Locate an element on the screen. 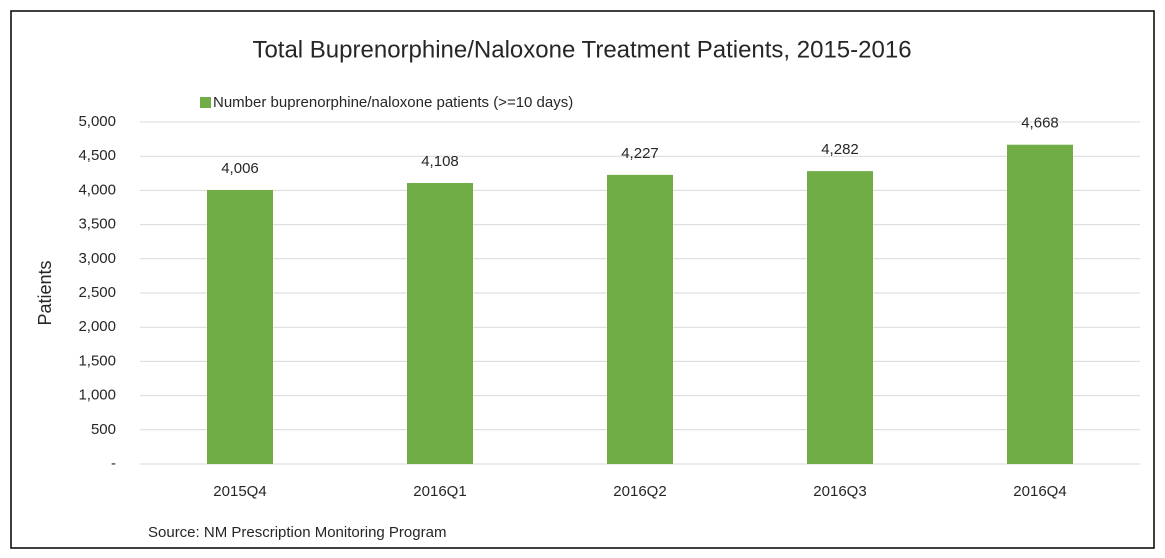 Image resolution: width=1165 pixels, height=558 pixels. data-label: 4,227 is located at coordinates (640, 153).